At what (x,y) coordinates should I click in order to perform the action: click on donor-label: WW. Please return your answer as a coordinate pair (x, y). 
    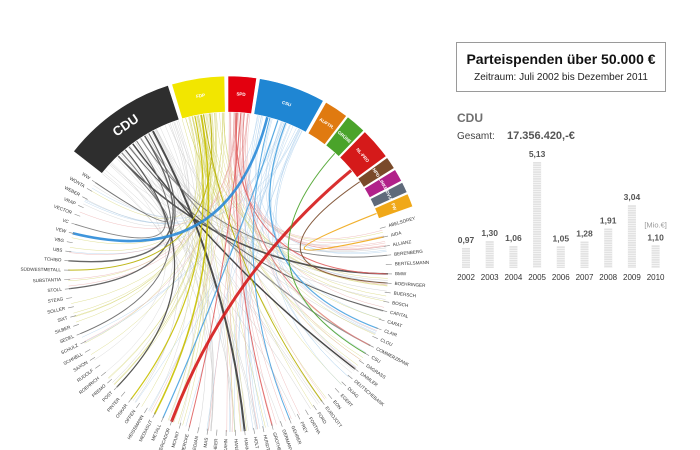
    Looking at the image, I should click on (86, 175).